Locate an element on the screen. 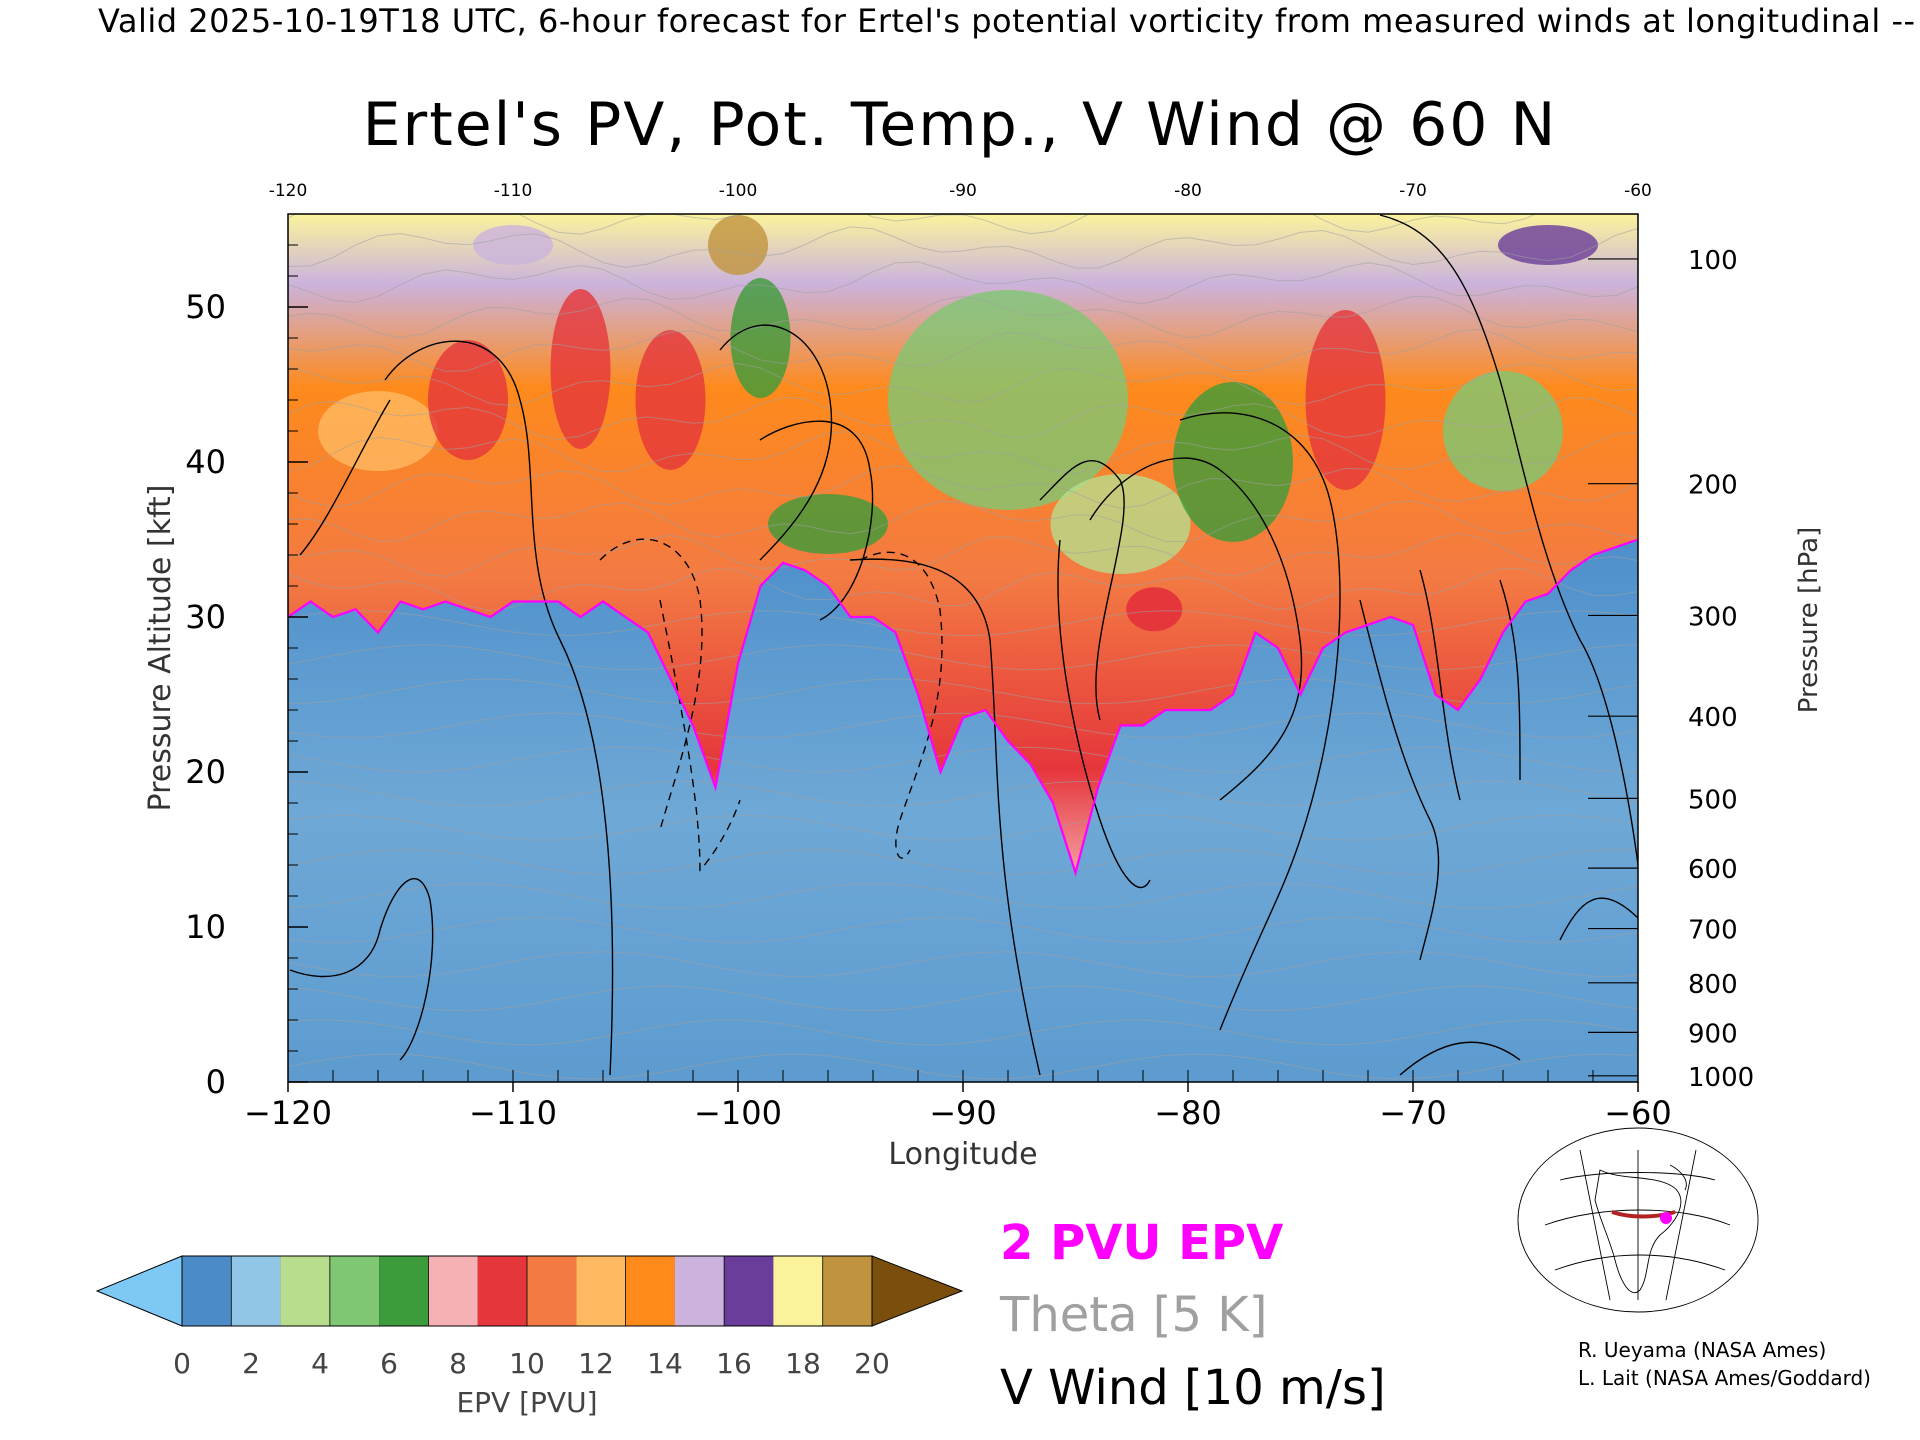 This screenshot has width=1920, height=1440. pressure-tick-label: 800 is located at coordinates (1713, 985).